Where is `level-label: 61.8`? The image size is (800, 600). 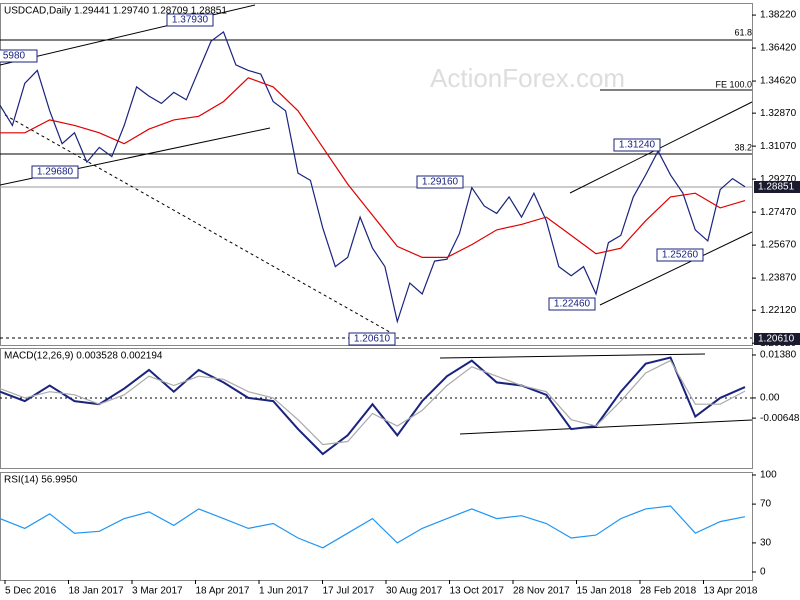
level-label: 61.8 is located at coordinates (743, 32).